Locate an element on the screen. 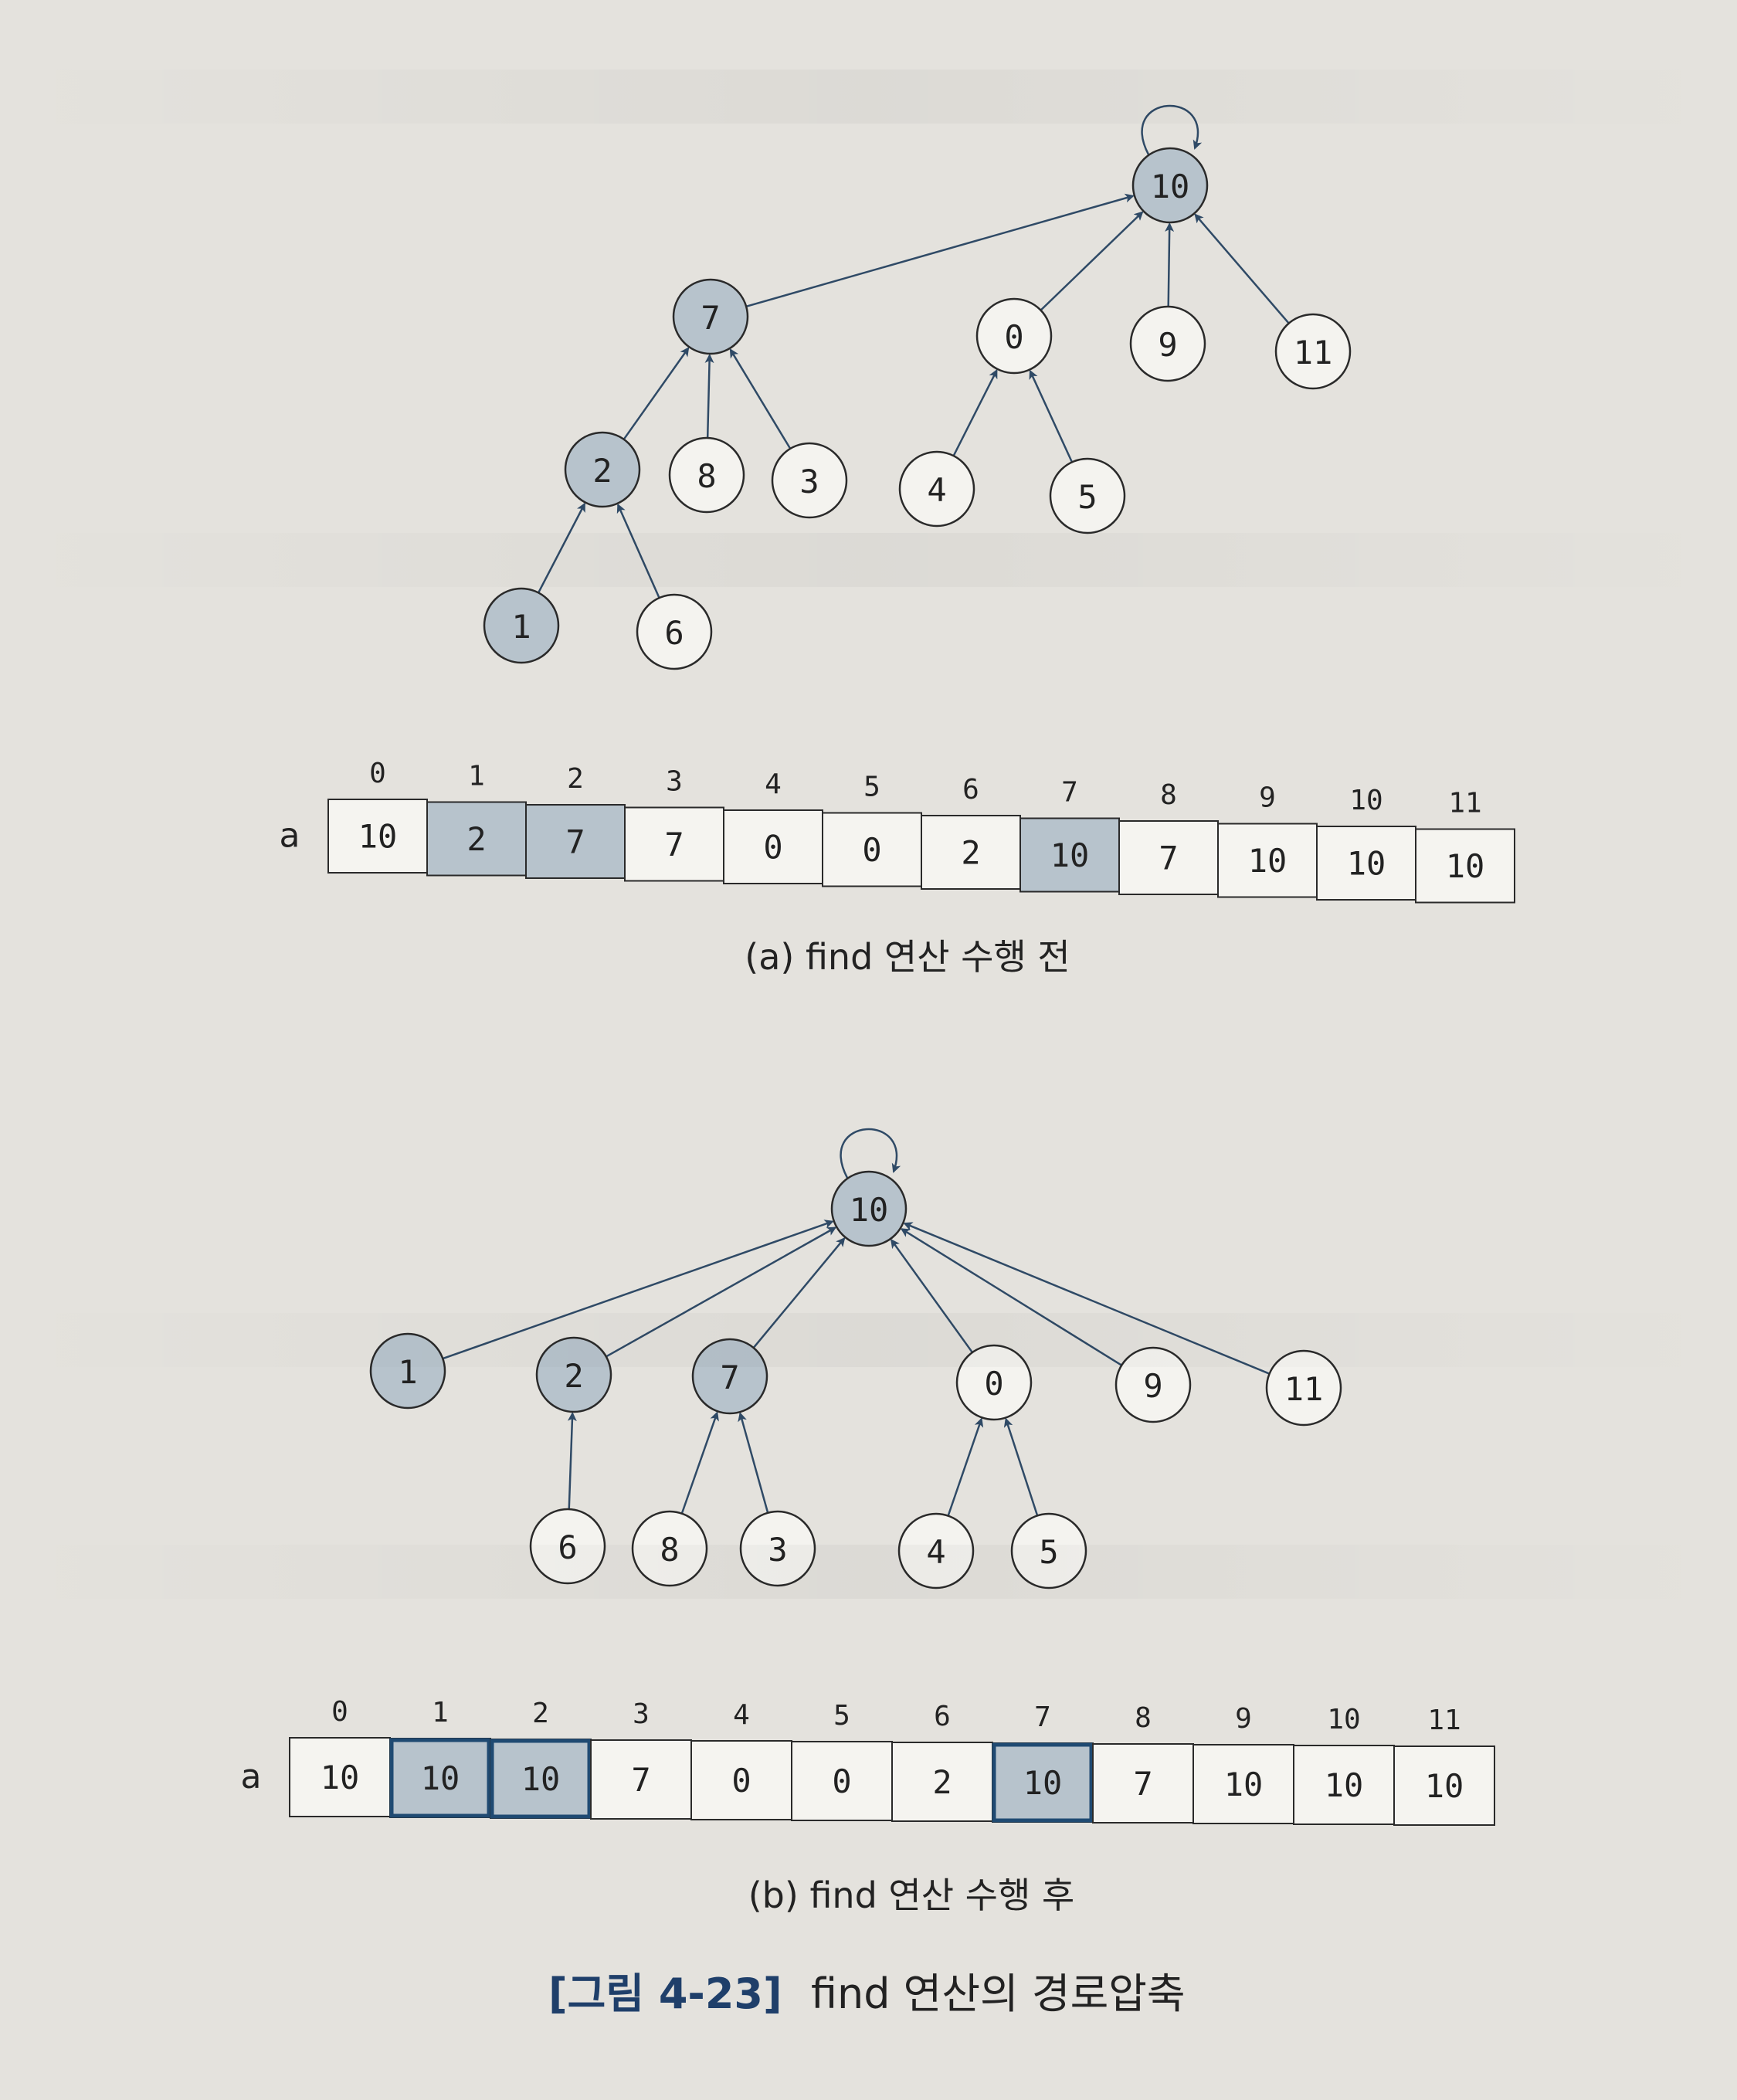 The height and width of the screenshot is (2100, 1737). tree-b-nodes: 10 1 2 7 0 9 11 6 8 3 4 5 is located at coordinates (855, 1379).